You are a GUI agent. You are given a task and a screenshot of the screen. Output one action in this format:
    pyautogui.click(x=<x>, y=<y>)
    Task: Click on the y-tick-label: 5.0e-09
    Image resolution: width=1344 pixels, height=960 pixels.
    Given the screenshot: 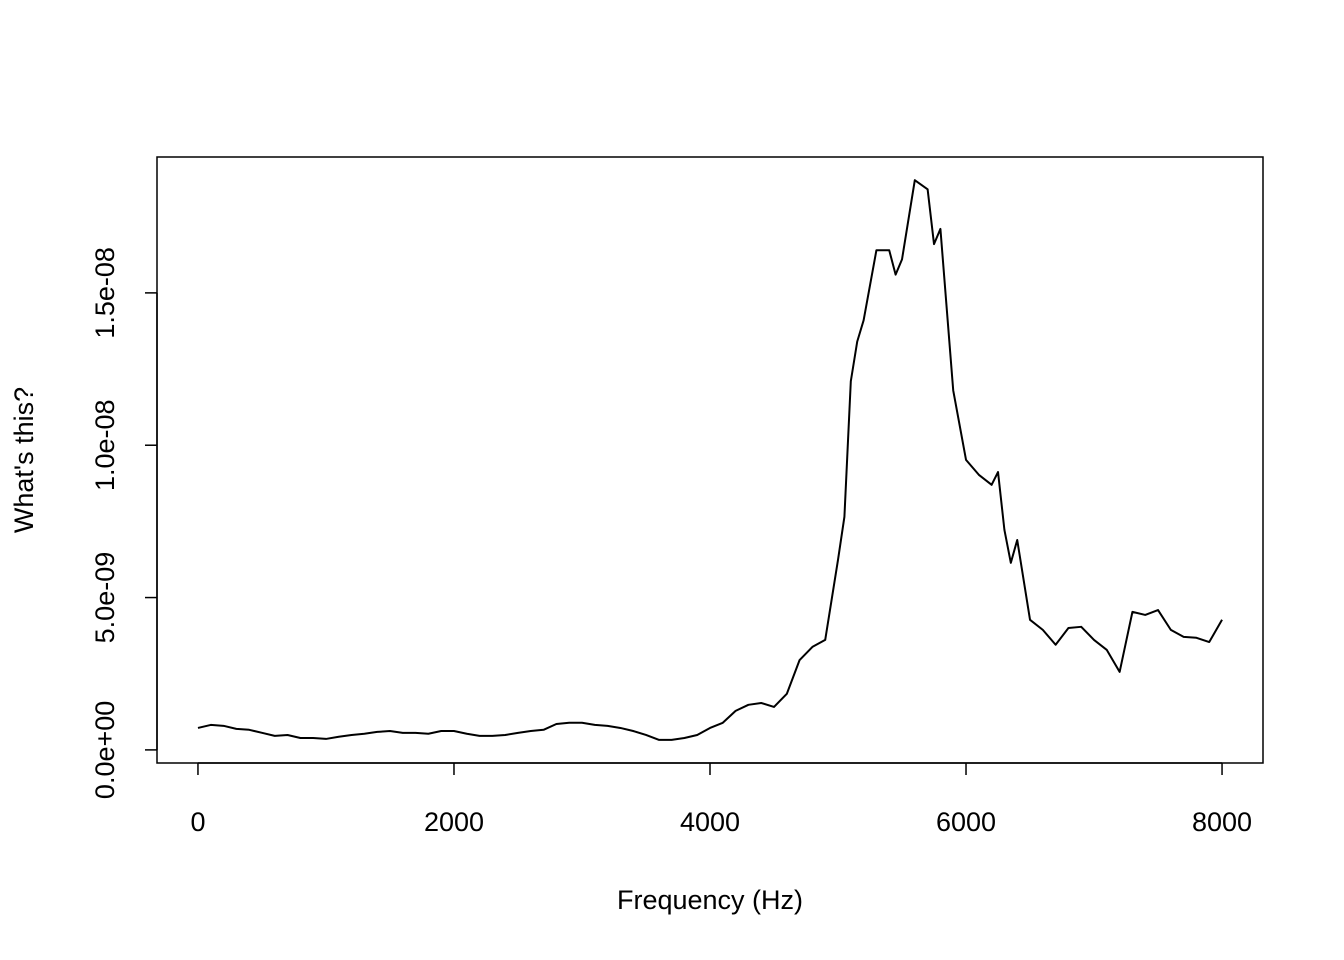 What is the action you would take?
    pyautogui.click(x=105, y=598)
    